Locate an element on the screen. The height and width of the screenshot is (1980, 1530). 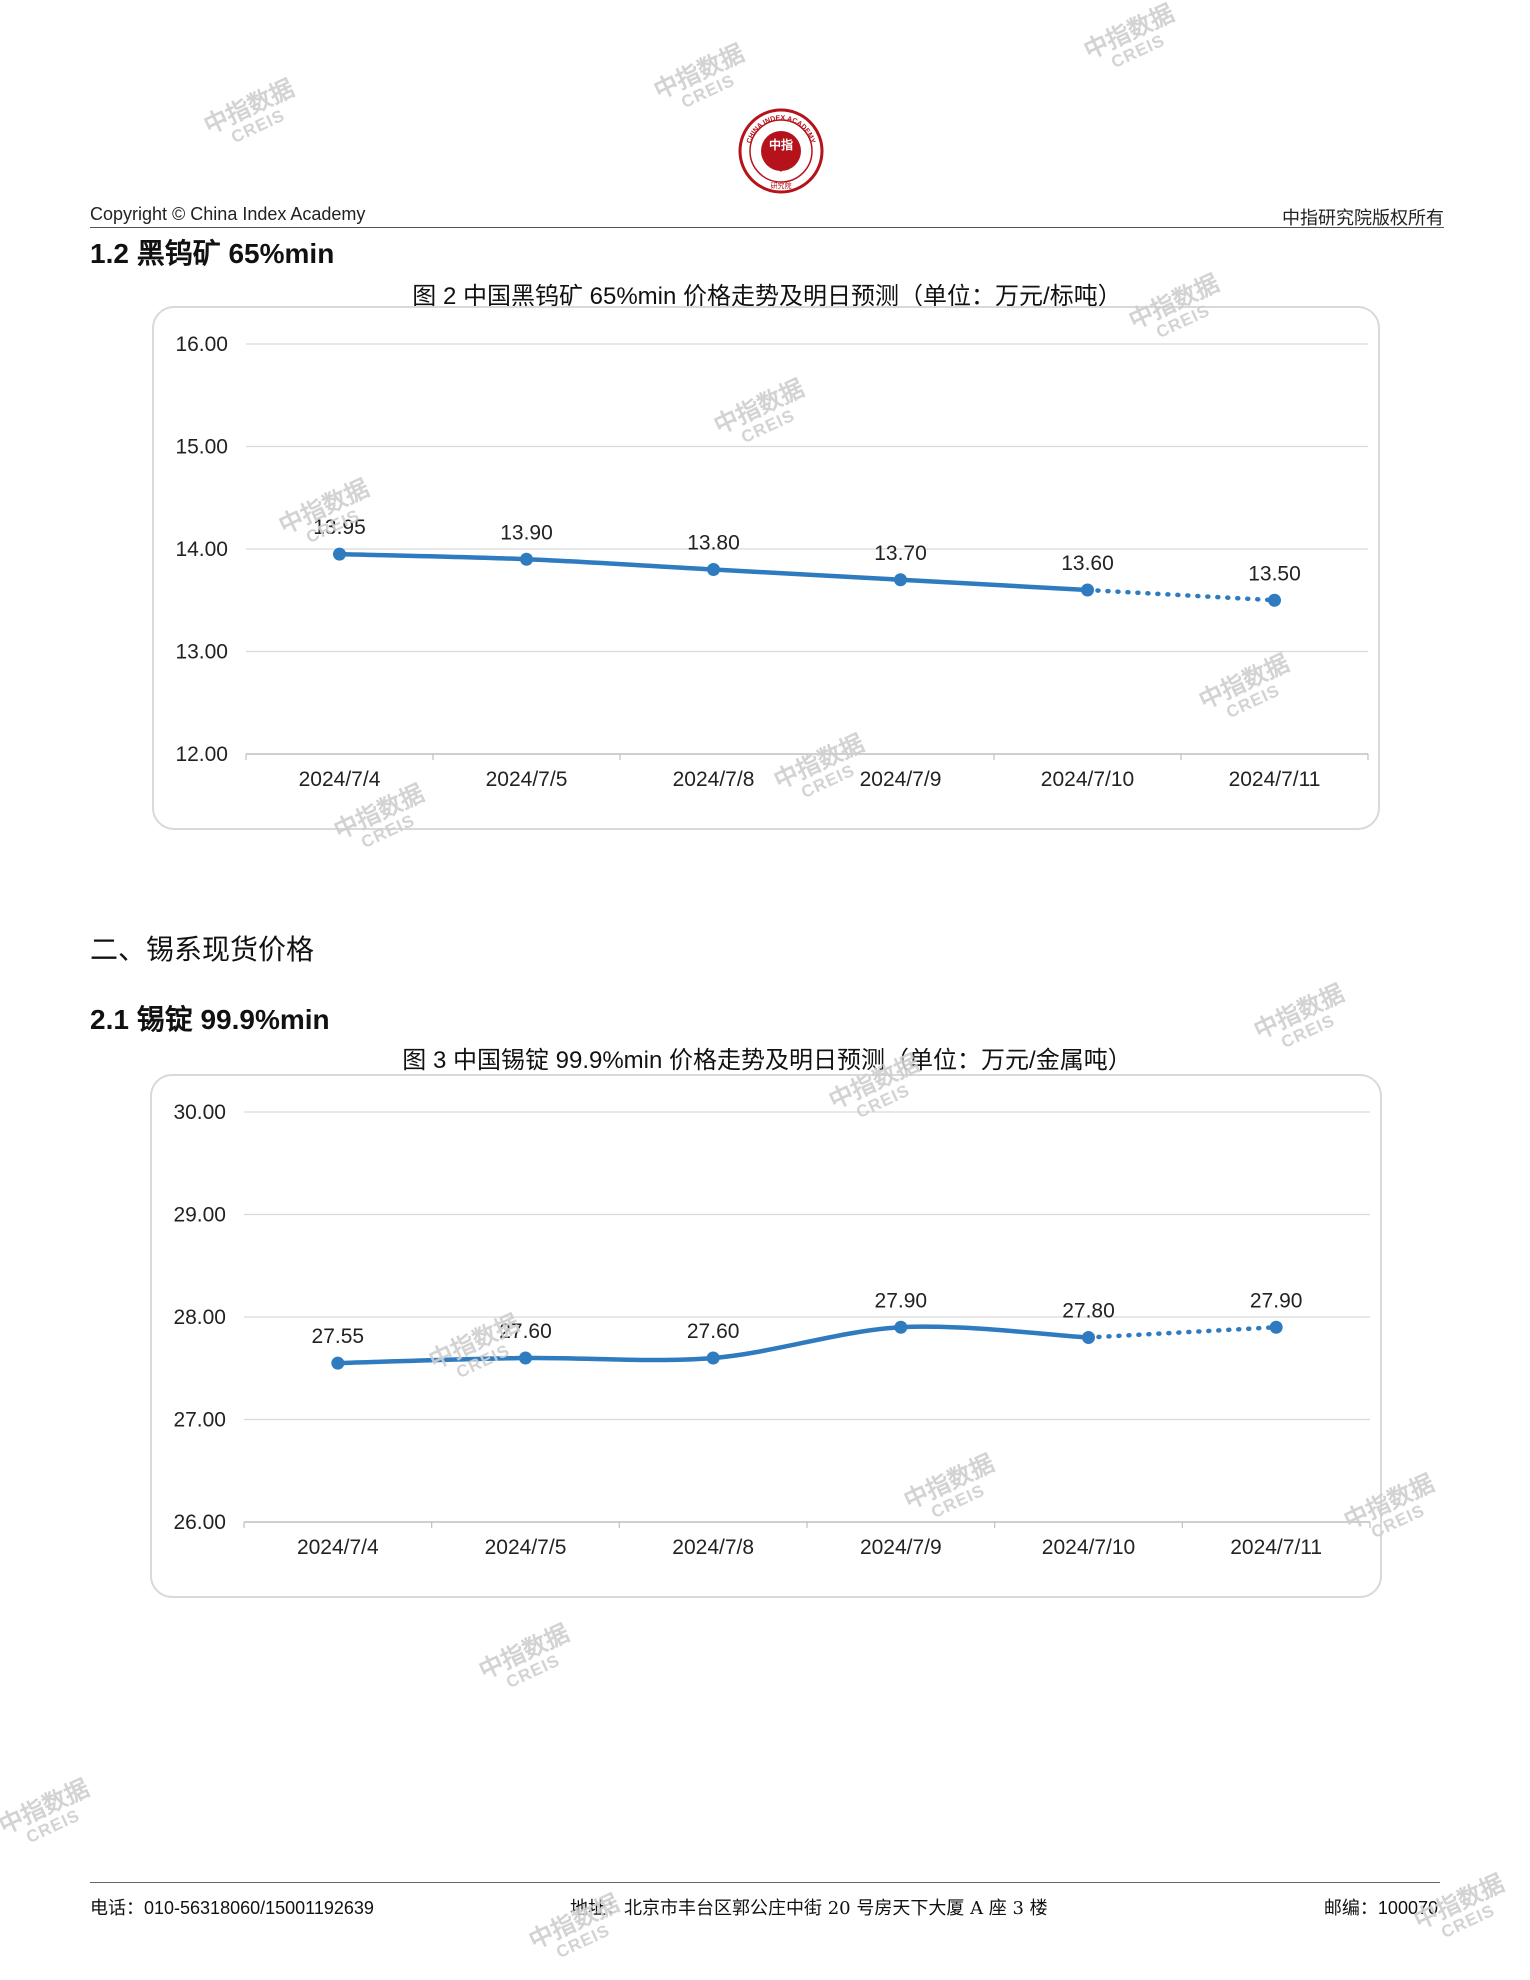
data-label: 13.90 is located at coordinates (526, 532).